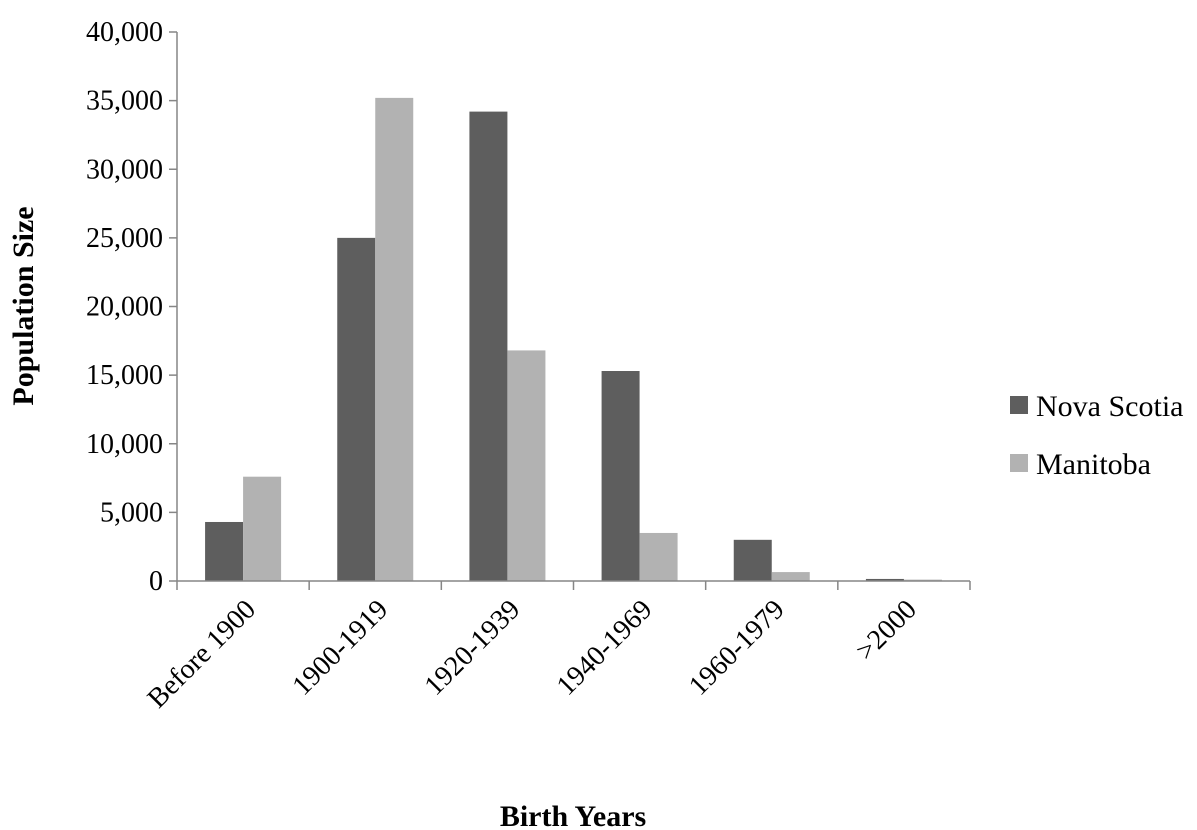 This screenshot has width=1197, height=830. I want to click on y-tick-label: 0, so click(156, 581).